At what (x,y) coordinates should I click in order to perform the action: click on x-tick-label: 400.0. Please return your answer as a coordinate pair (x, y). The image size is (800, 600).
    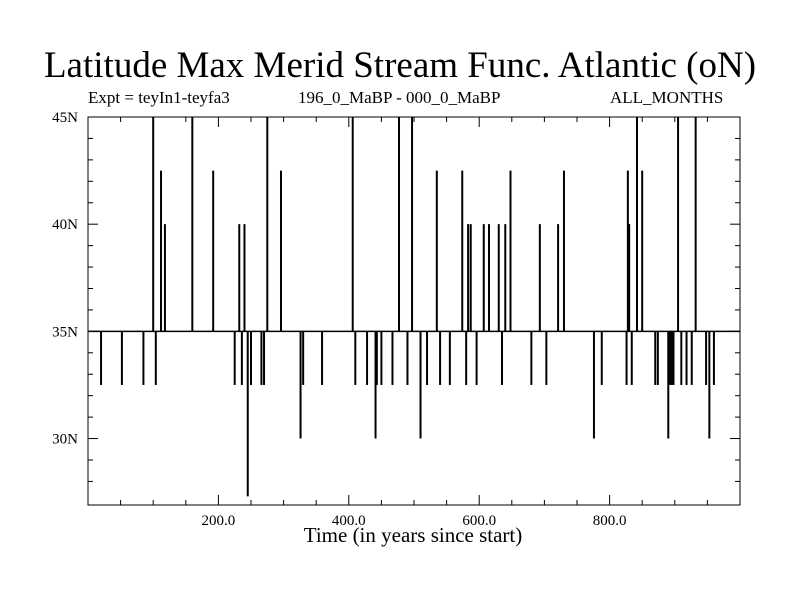
    Looking at the image, I should click on (349, 521).